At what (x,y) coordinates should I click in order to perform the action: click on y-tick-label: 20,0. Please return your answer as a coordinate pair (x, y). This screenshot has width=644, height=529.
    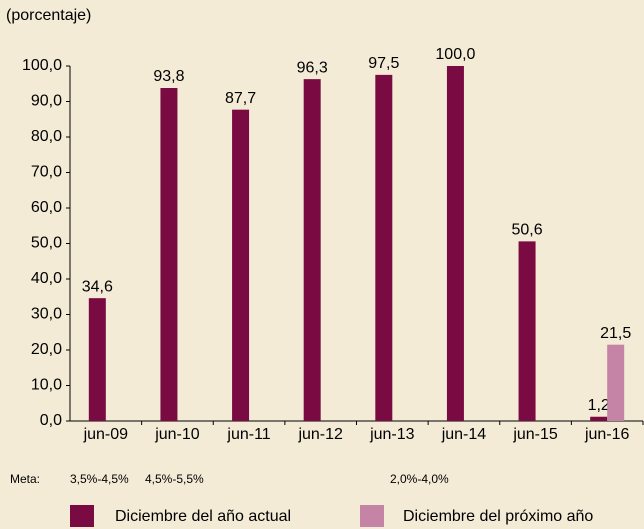
    Looking at the image, I should click on (46, 349).